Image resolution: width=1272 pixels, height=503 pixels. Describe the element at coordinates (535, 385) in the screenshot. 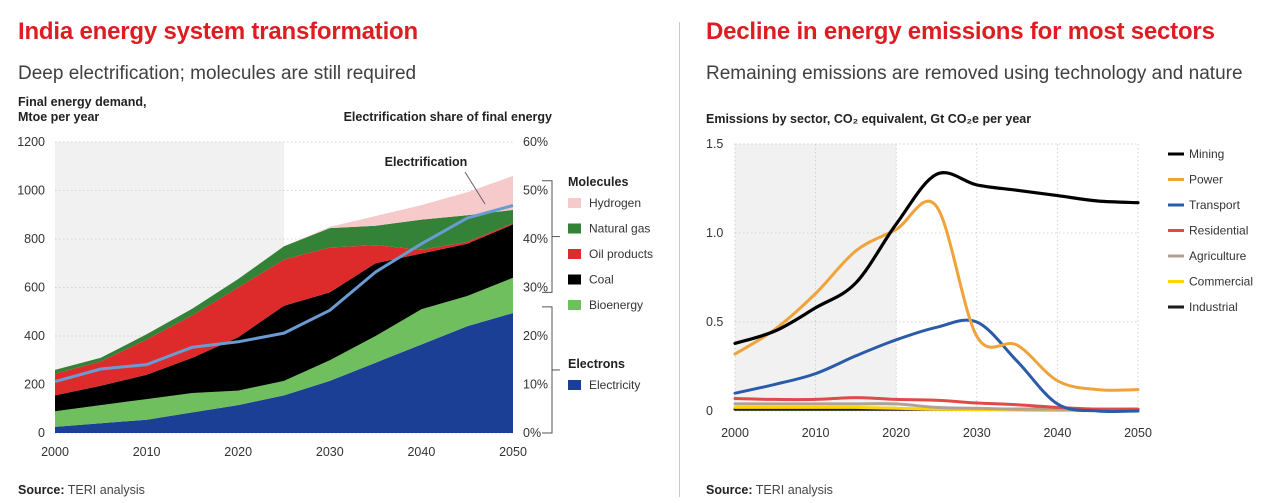

I see `y2-tick-label: 10%` at that location.